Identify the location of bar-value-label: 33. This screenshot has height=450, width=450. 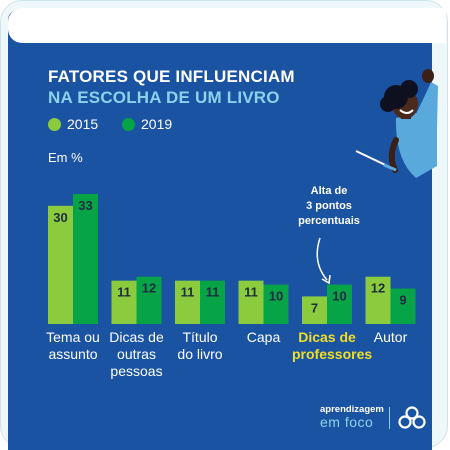
(85, 205).